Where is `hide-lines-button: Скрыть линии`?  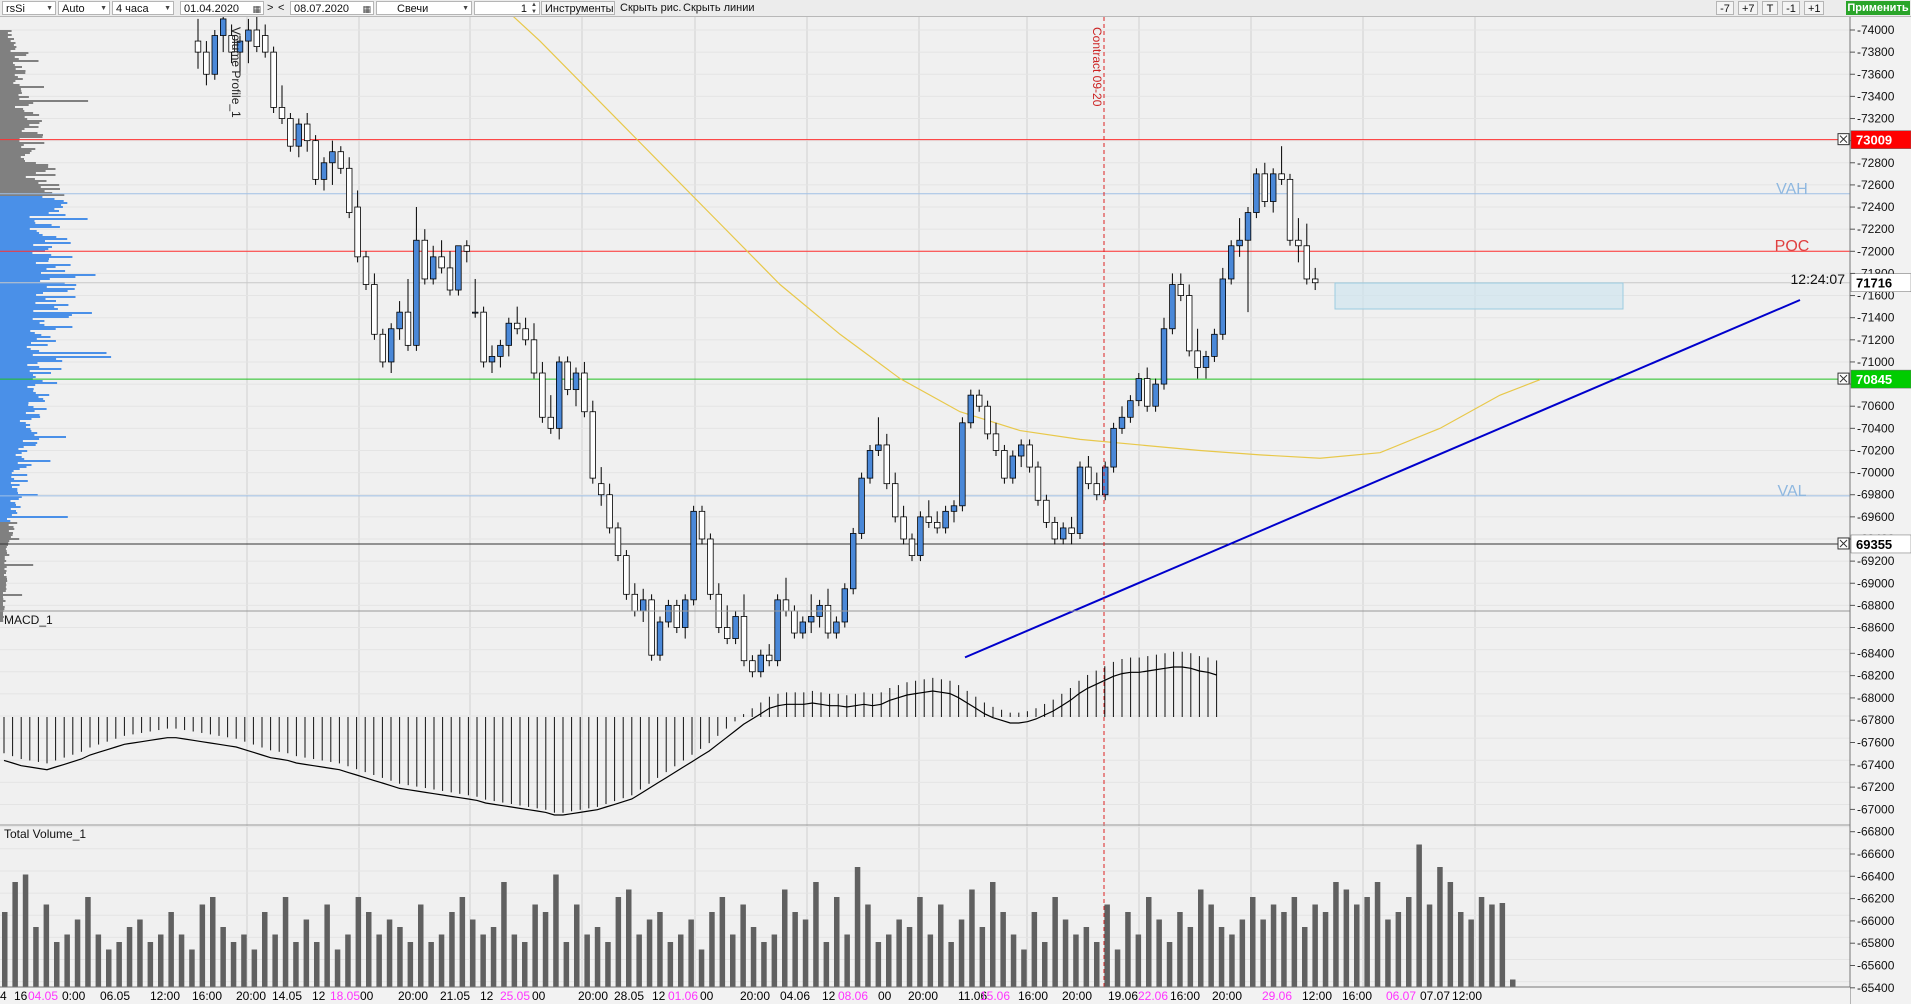 hide-lines-button: Скрыть линии is located at coordinates (719, 8).